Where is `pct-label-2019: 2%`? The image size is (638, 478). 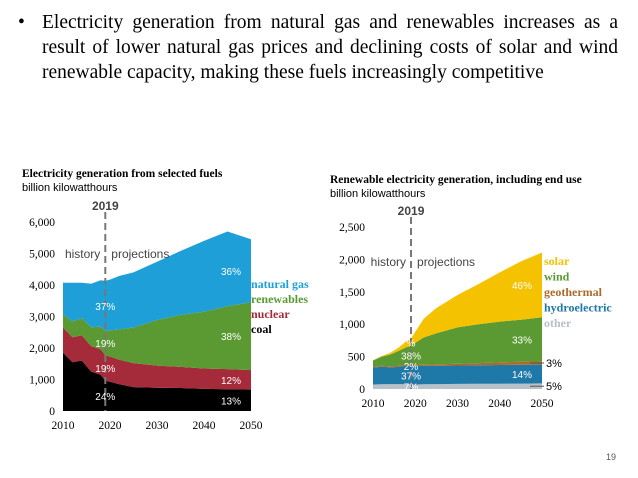 pct-label-2019: 2% is located at coordinates (411, 367).